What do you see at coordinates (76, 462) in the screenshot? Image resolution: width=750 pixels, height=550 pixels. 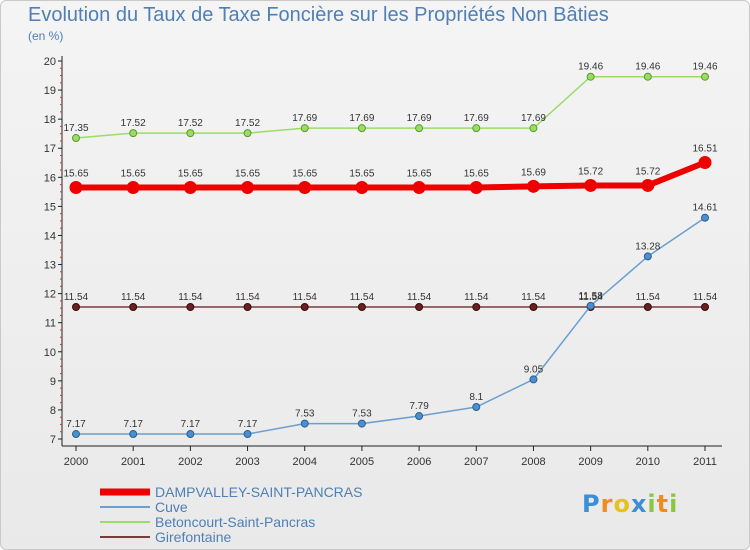 I see `x-tick-label: 2000` at bounding box center [76, 462].